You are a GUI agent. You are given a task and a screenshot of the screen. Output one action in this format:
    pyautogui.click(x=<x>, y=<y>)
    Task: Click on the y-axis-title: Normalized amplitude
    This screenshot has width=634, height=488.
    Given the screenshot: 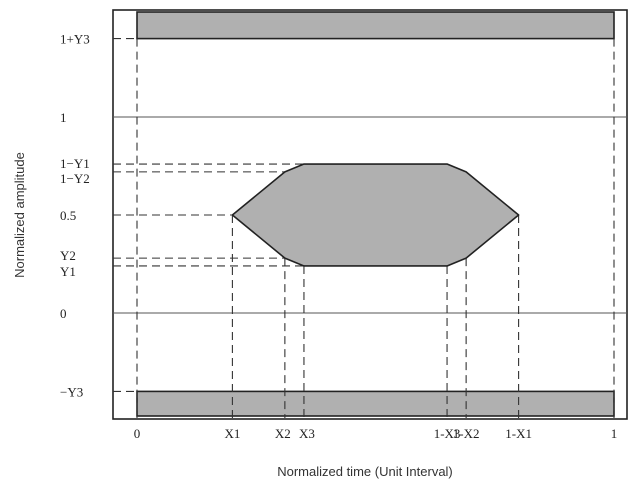 What is the action you would take?
    pyautogui.click(x=19, y=215)
    